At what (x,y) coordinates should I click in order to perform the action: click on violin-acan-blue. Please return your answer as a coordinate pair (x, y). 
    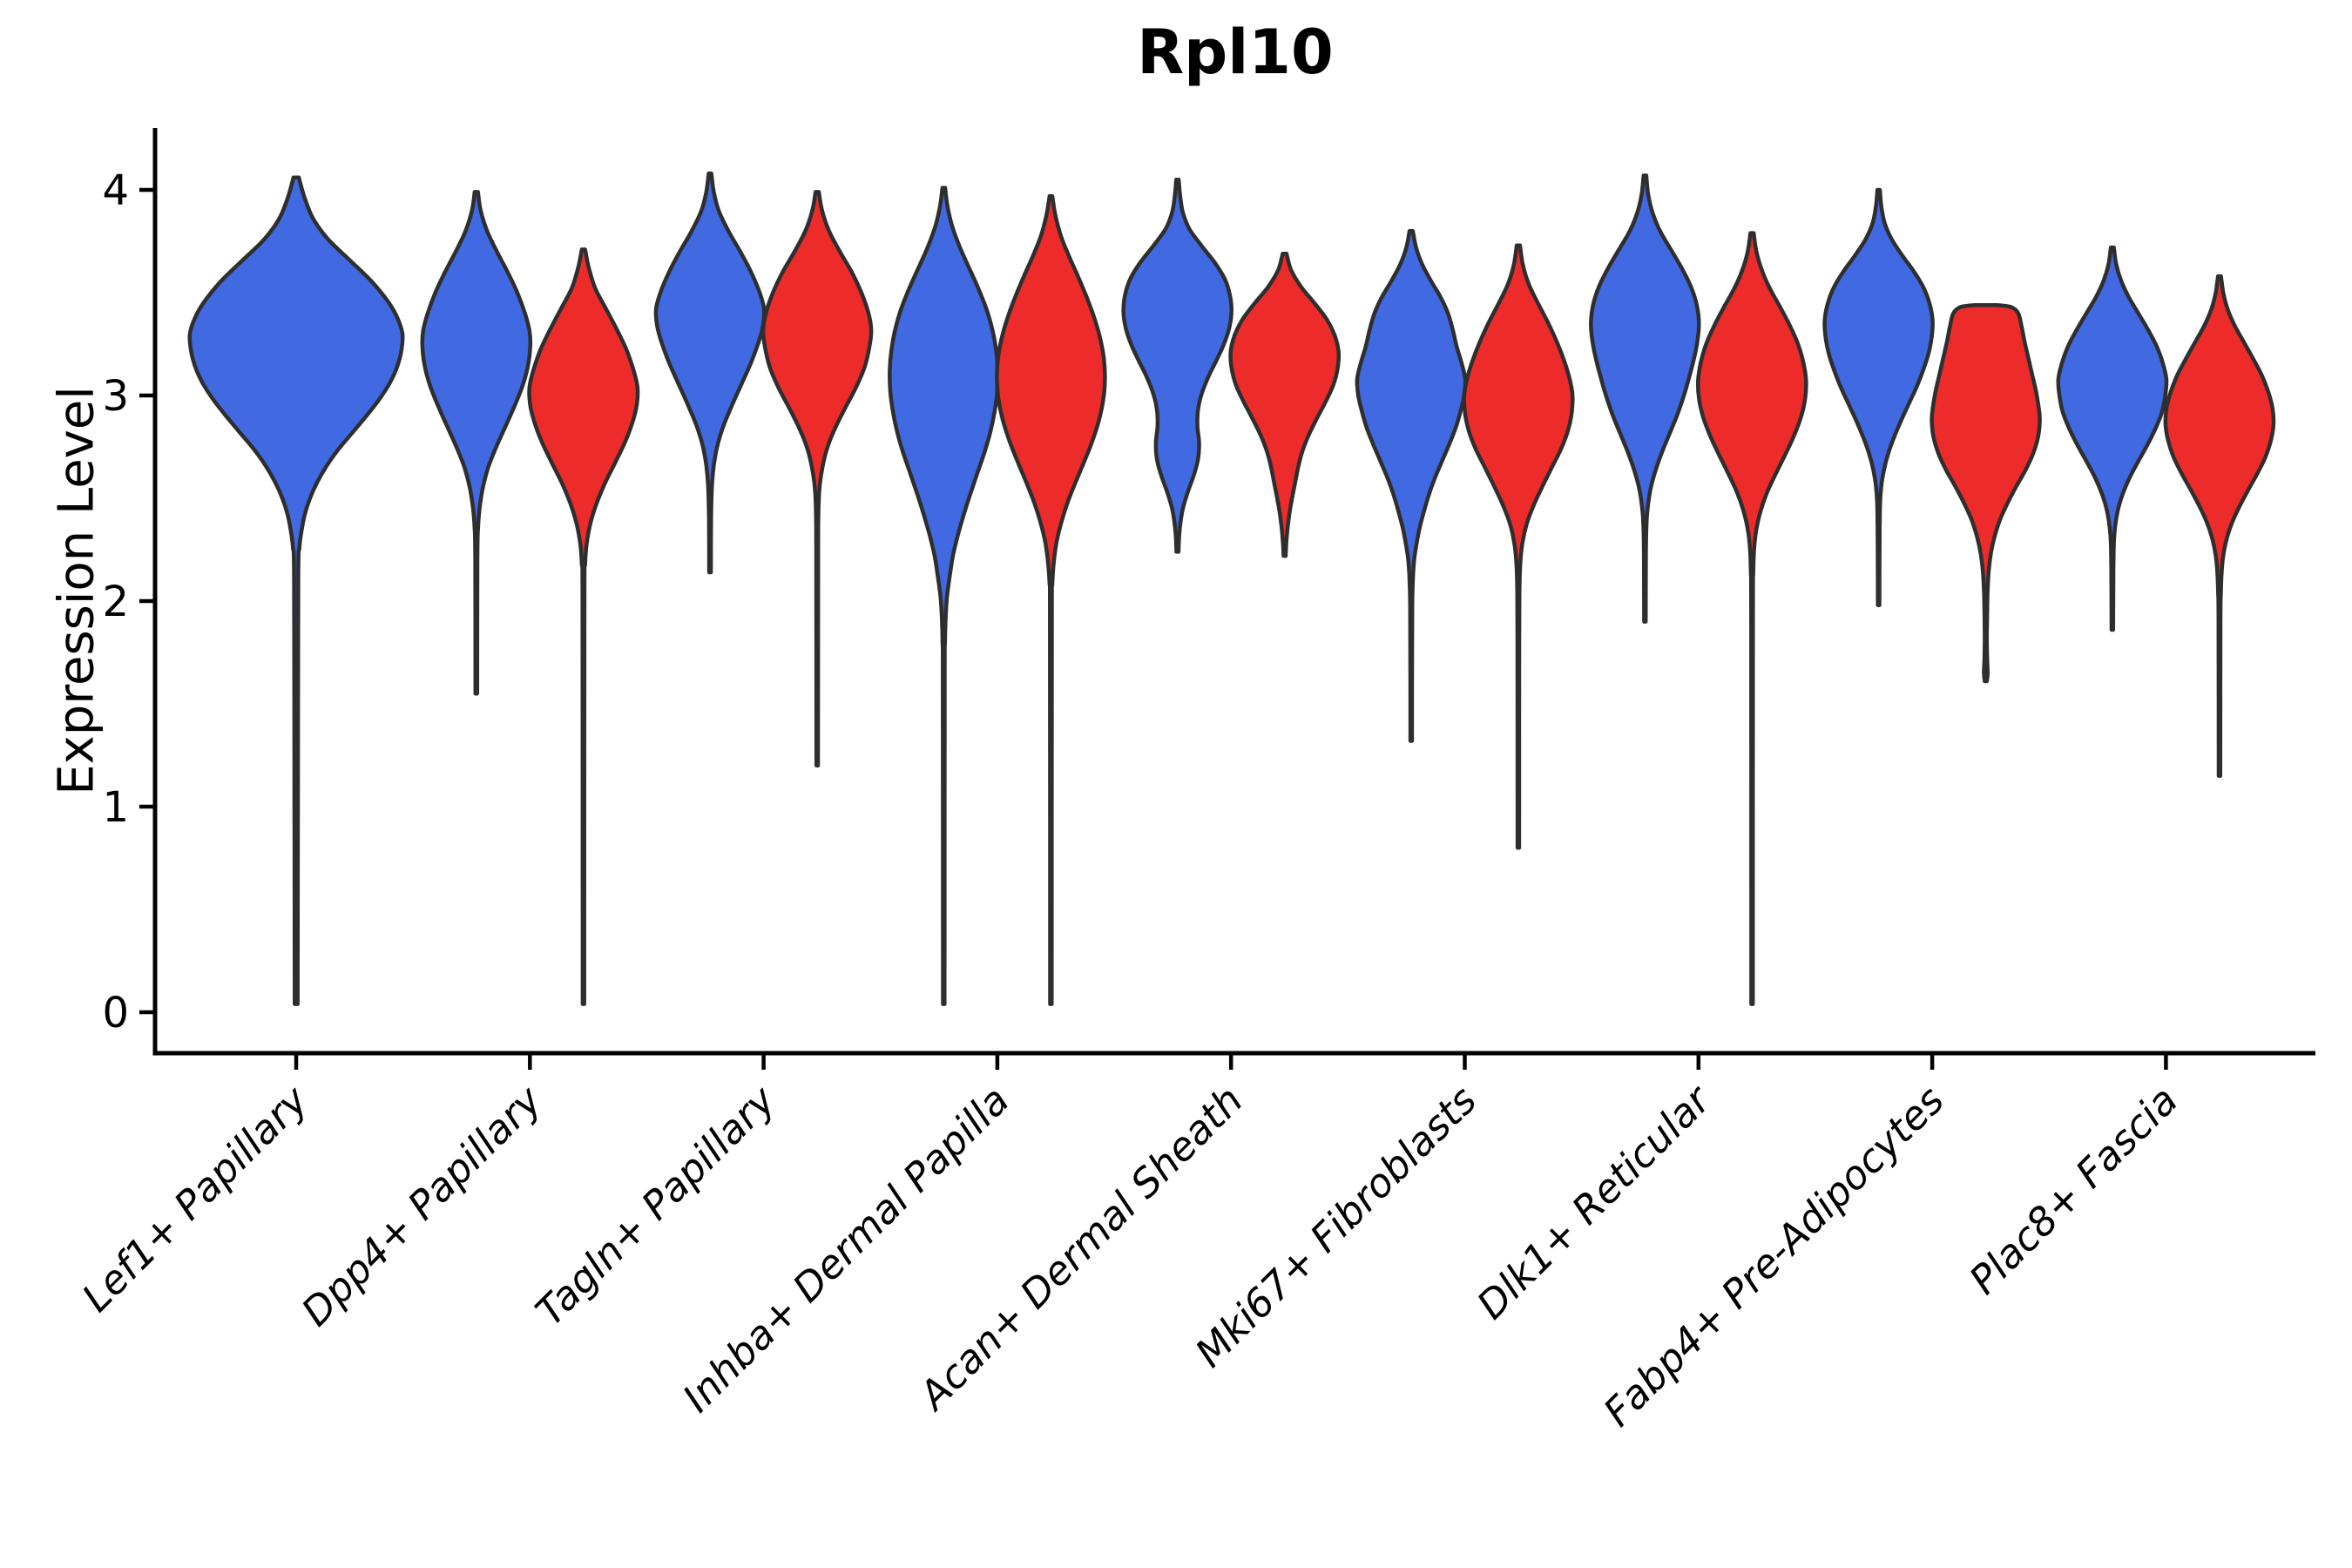
    Looking at the image, I should click on (1177, 366).